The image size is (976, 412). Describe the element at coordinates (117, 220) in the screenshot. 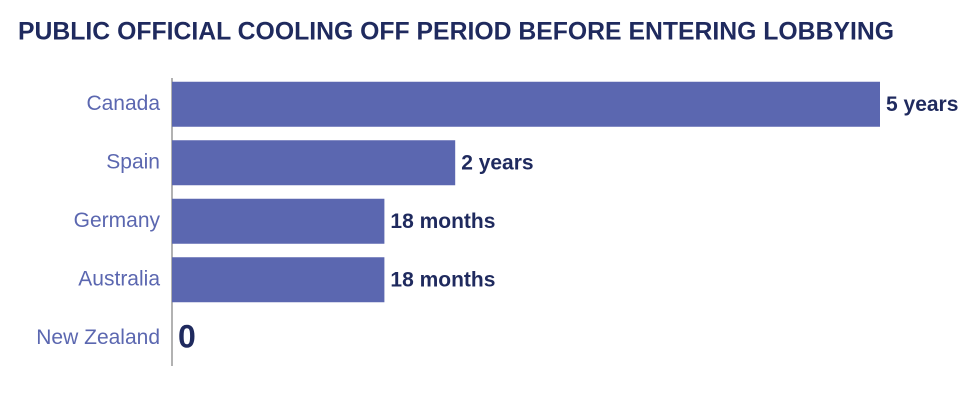

I see `category-label: Germany` at that location.